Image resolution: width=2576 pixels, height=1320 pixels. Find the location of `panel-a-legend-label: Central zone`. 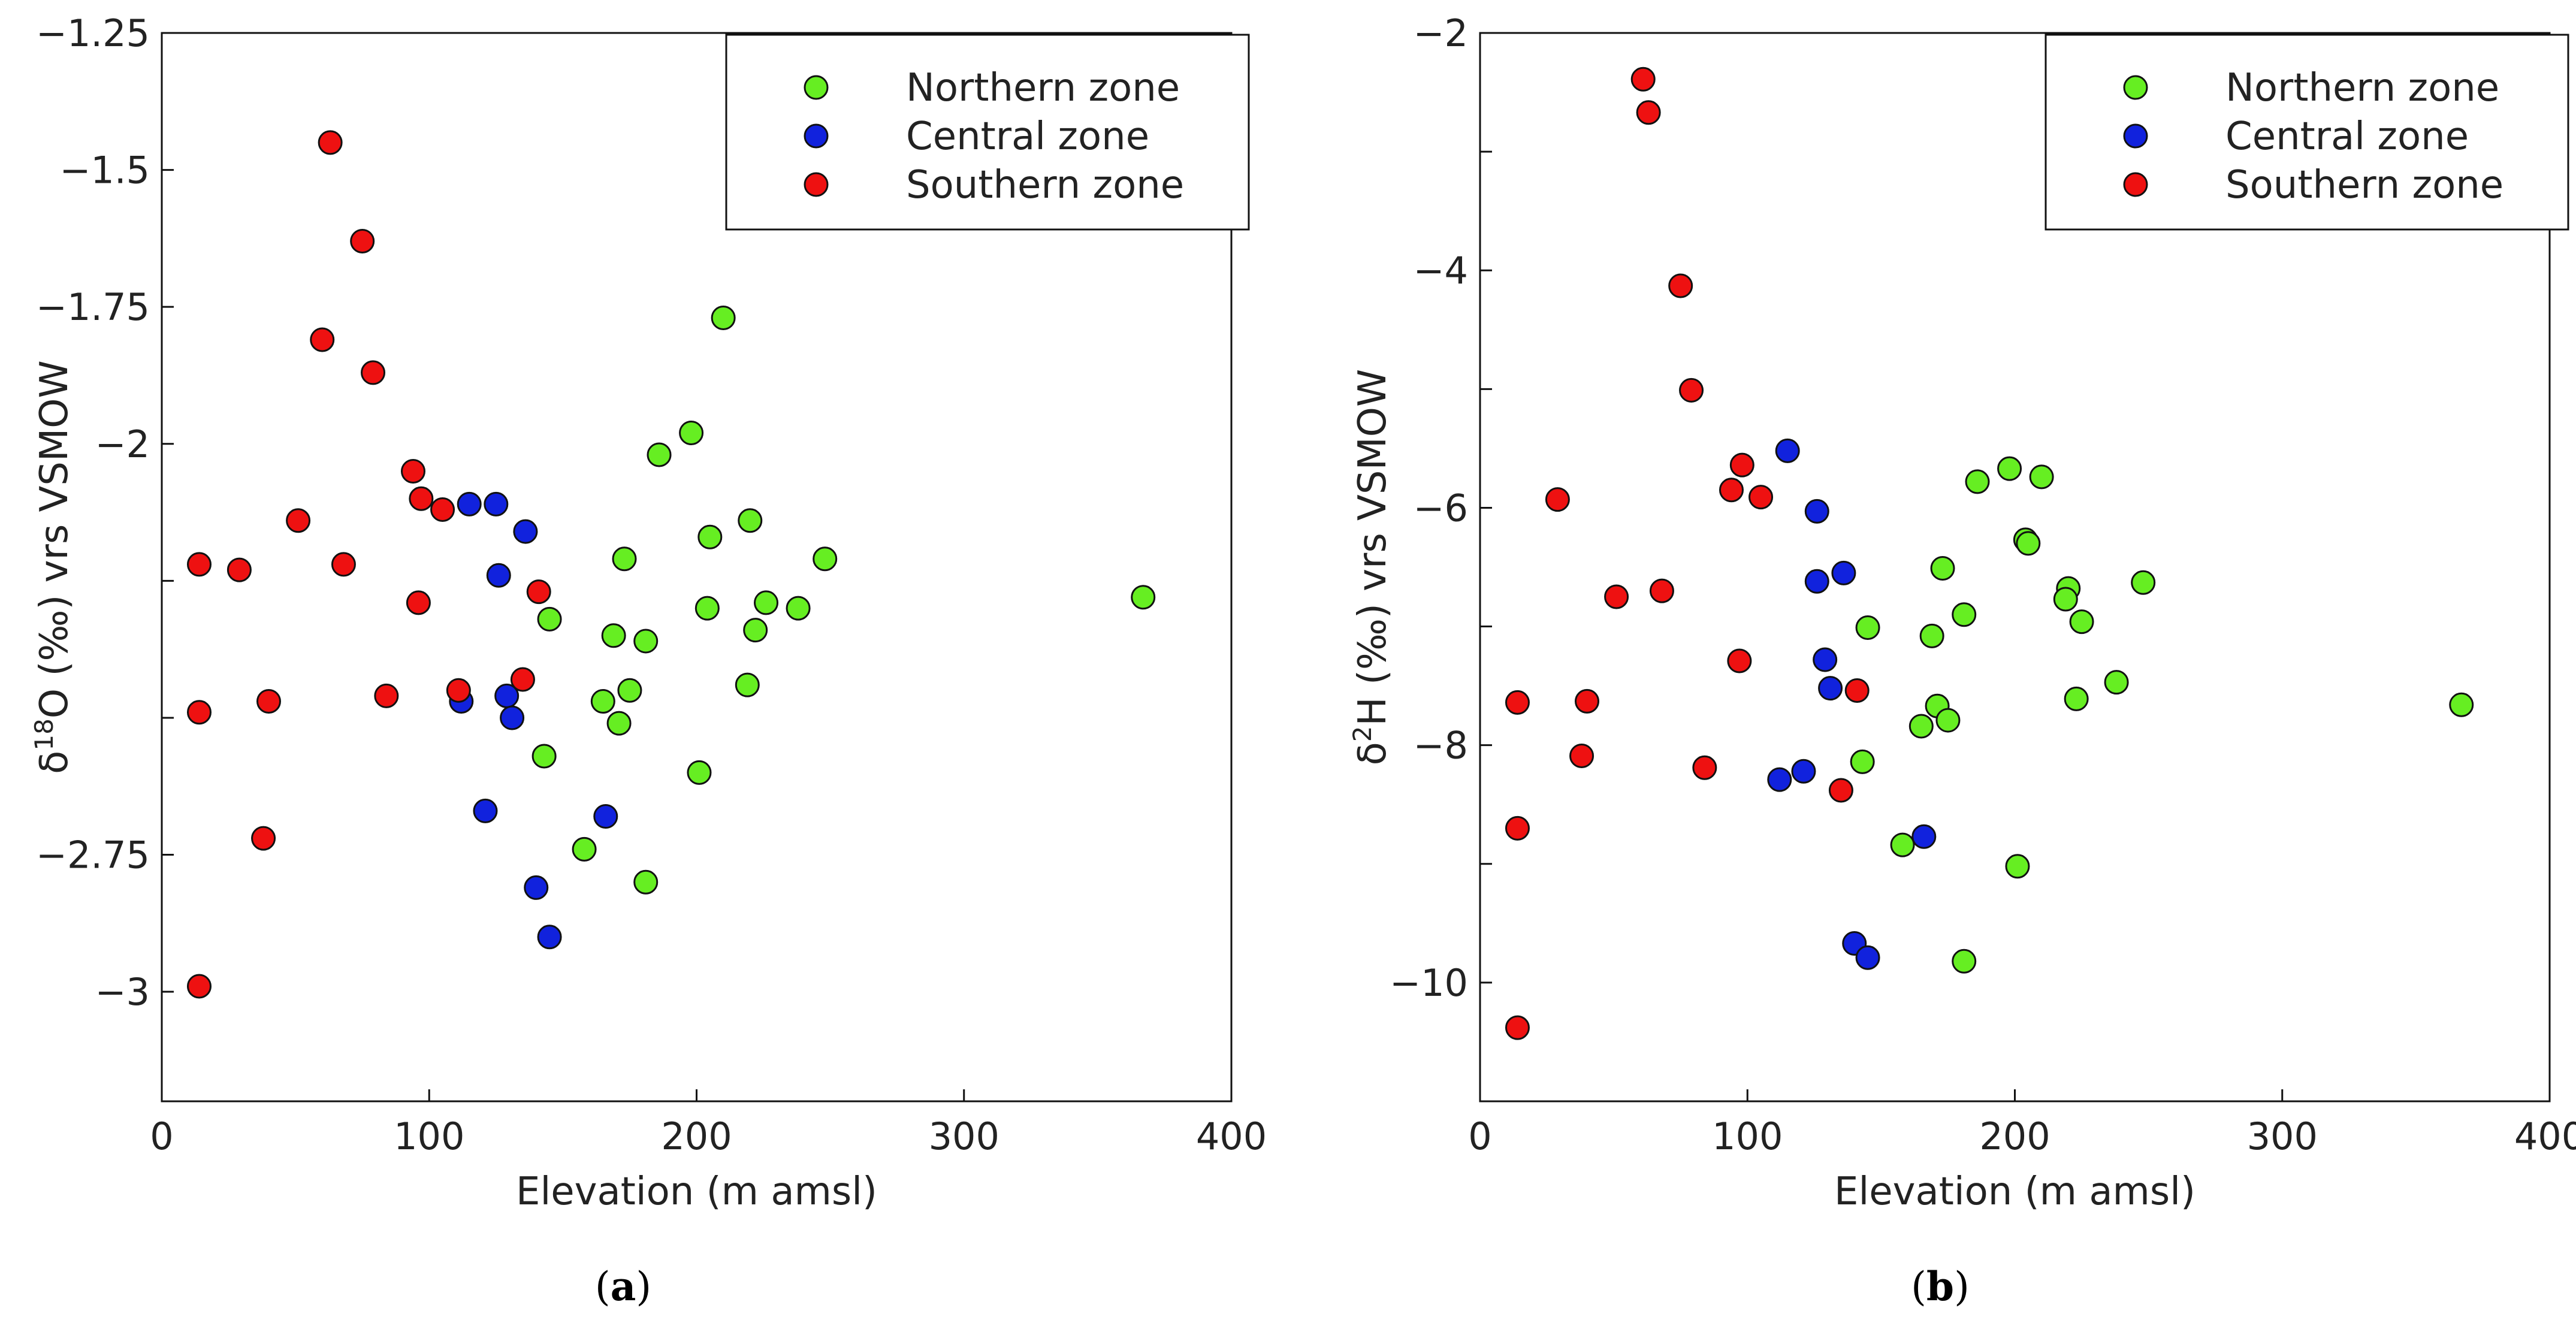

panel-a-legend-label: Central zone is located at coordinates (1028, 136).